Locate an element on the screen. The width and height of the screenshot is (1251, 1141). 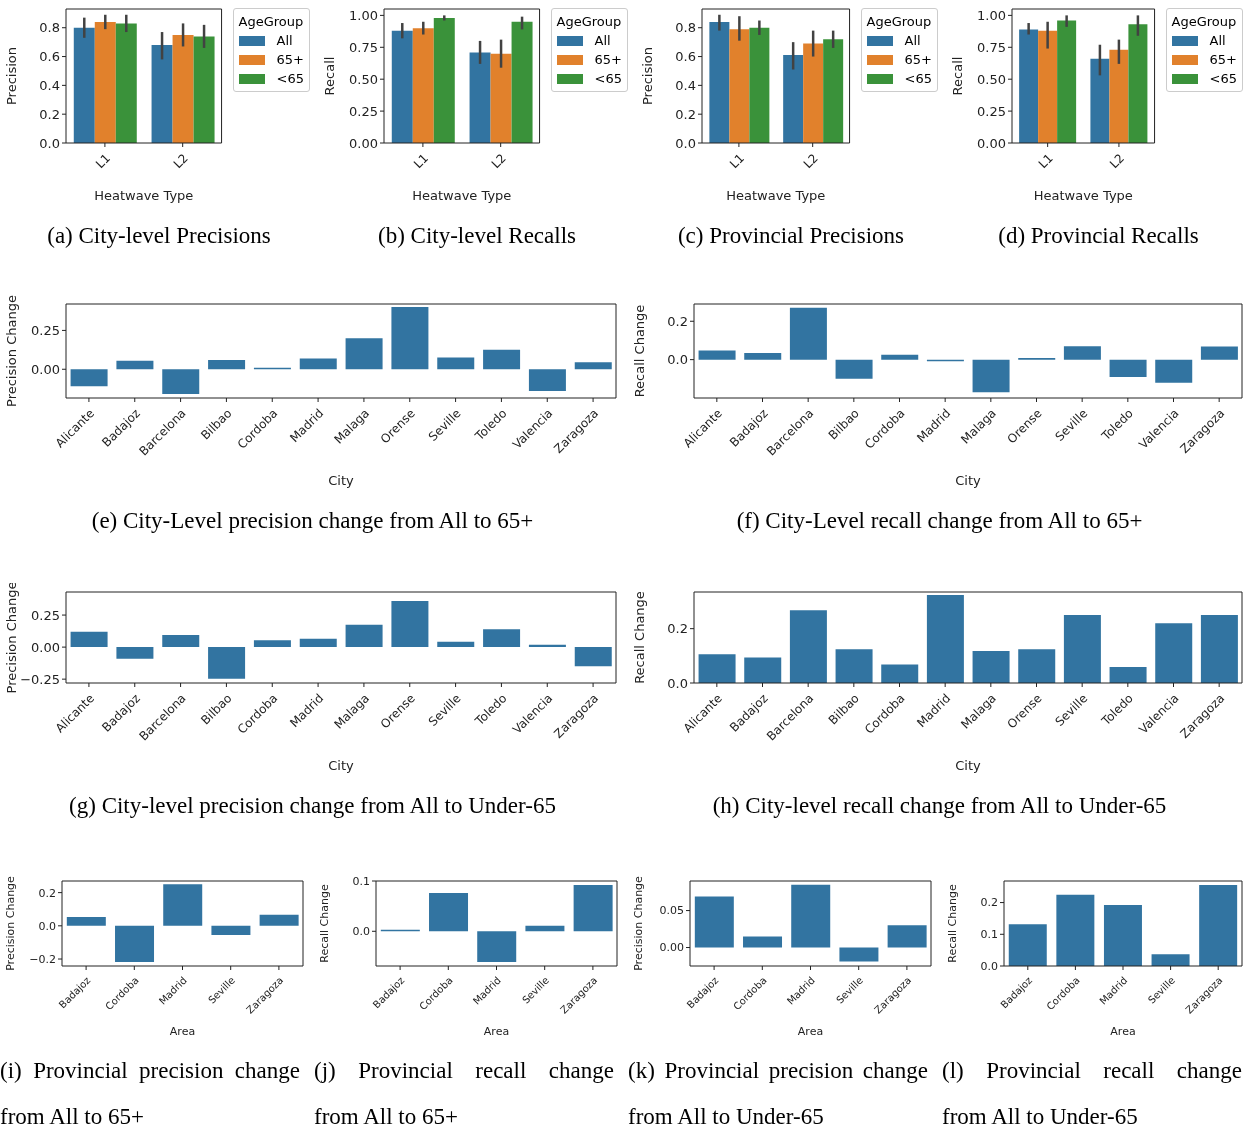
text: (c) Provincial Precisions is located at coordinates (791, 236).